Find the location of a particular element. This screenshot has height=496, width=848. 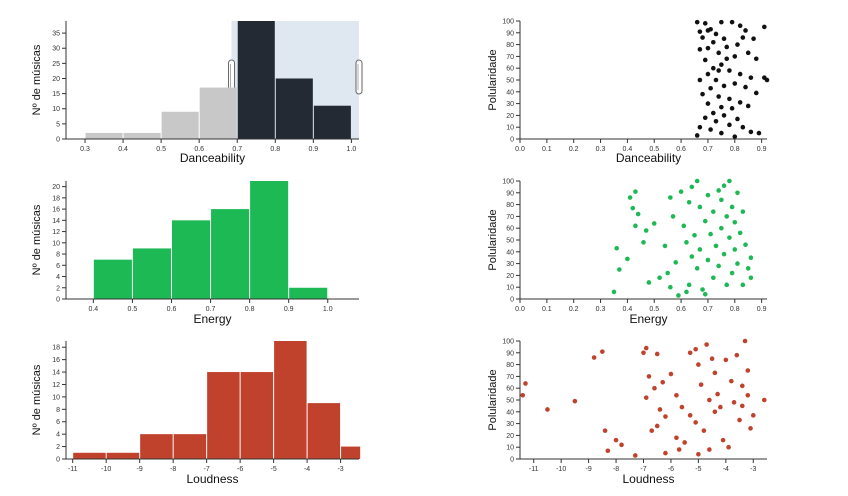

brush-handle-right is located at coordinates (359, 77).